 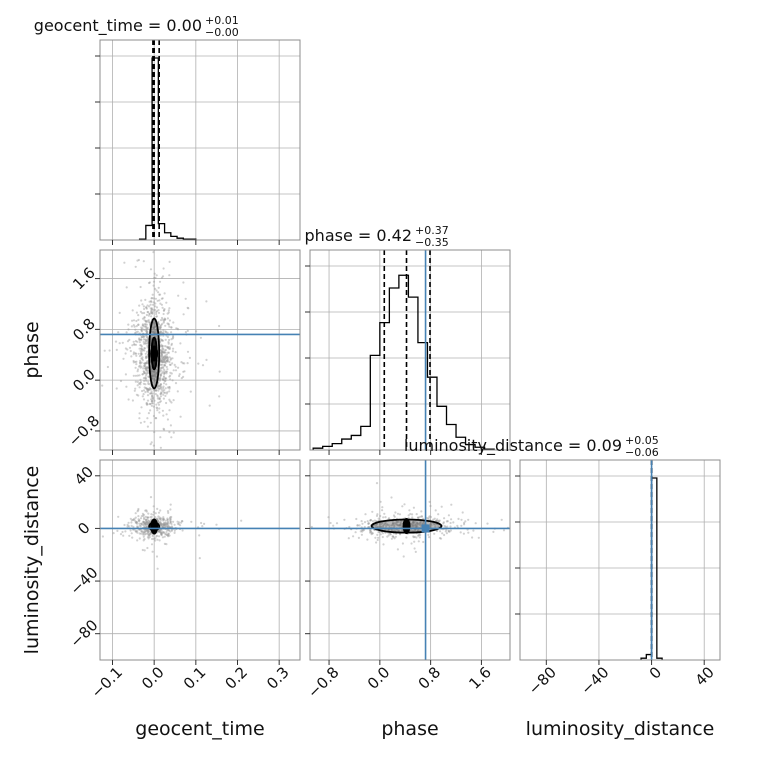 What do you see at coordinates (222, 20) in the screenshot?
I see `marginal-geocent-time-title-plus: +0.01` at bounding box center [222, 20].